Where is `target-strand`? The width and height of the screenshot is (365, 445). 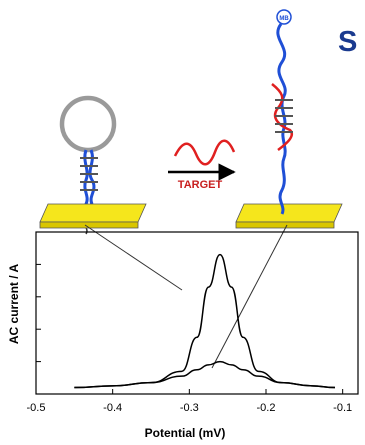 target-strand is located at coordinates (204, 152).